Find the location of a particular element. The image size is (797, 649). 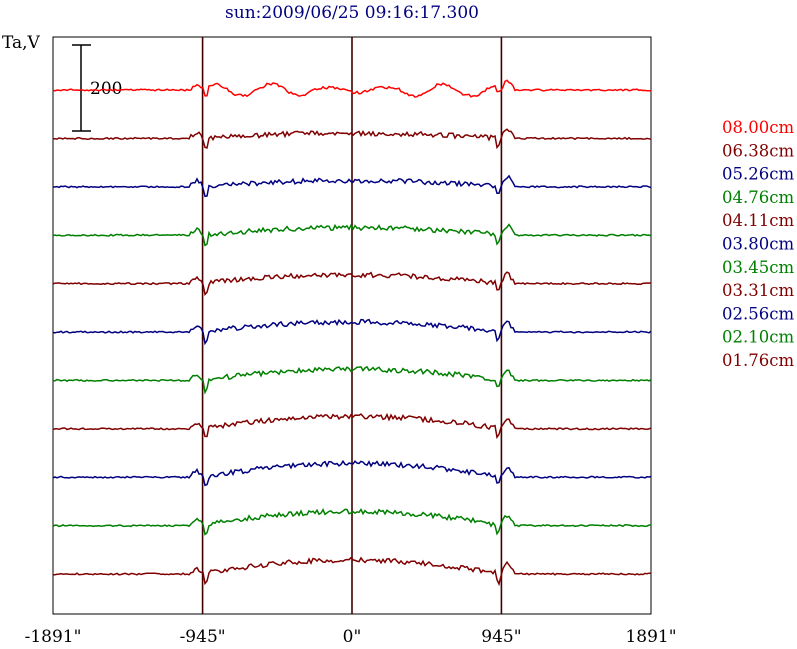

legend-entry: 03.80cm is located at coordinates (758, 244).